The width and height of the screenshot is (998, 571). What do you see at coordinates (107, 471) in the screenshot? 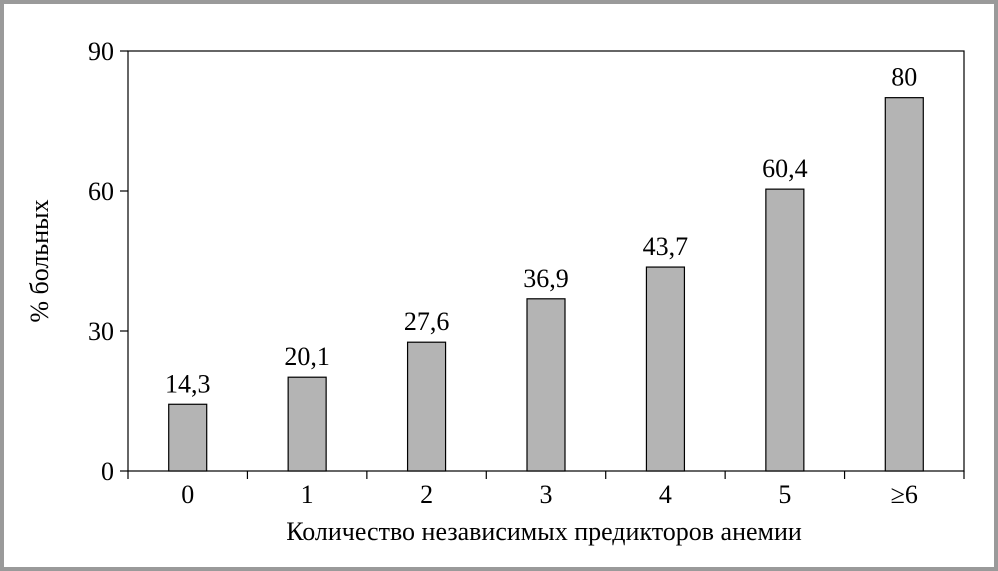
I see `y-tick-label: 0` at bounding box center [107, 471].